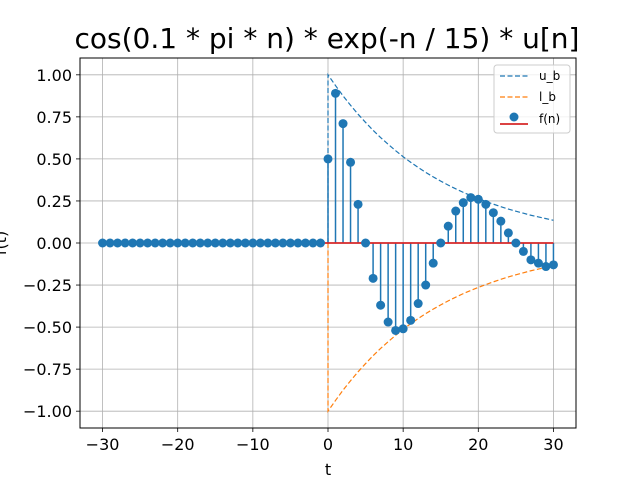  I want to click on y-tick-label: −0.25, so click(47, 285).